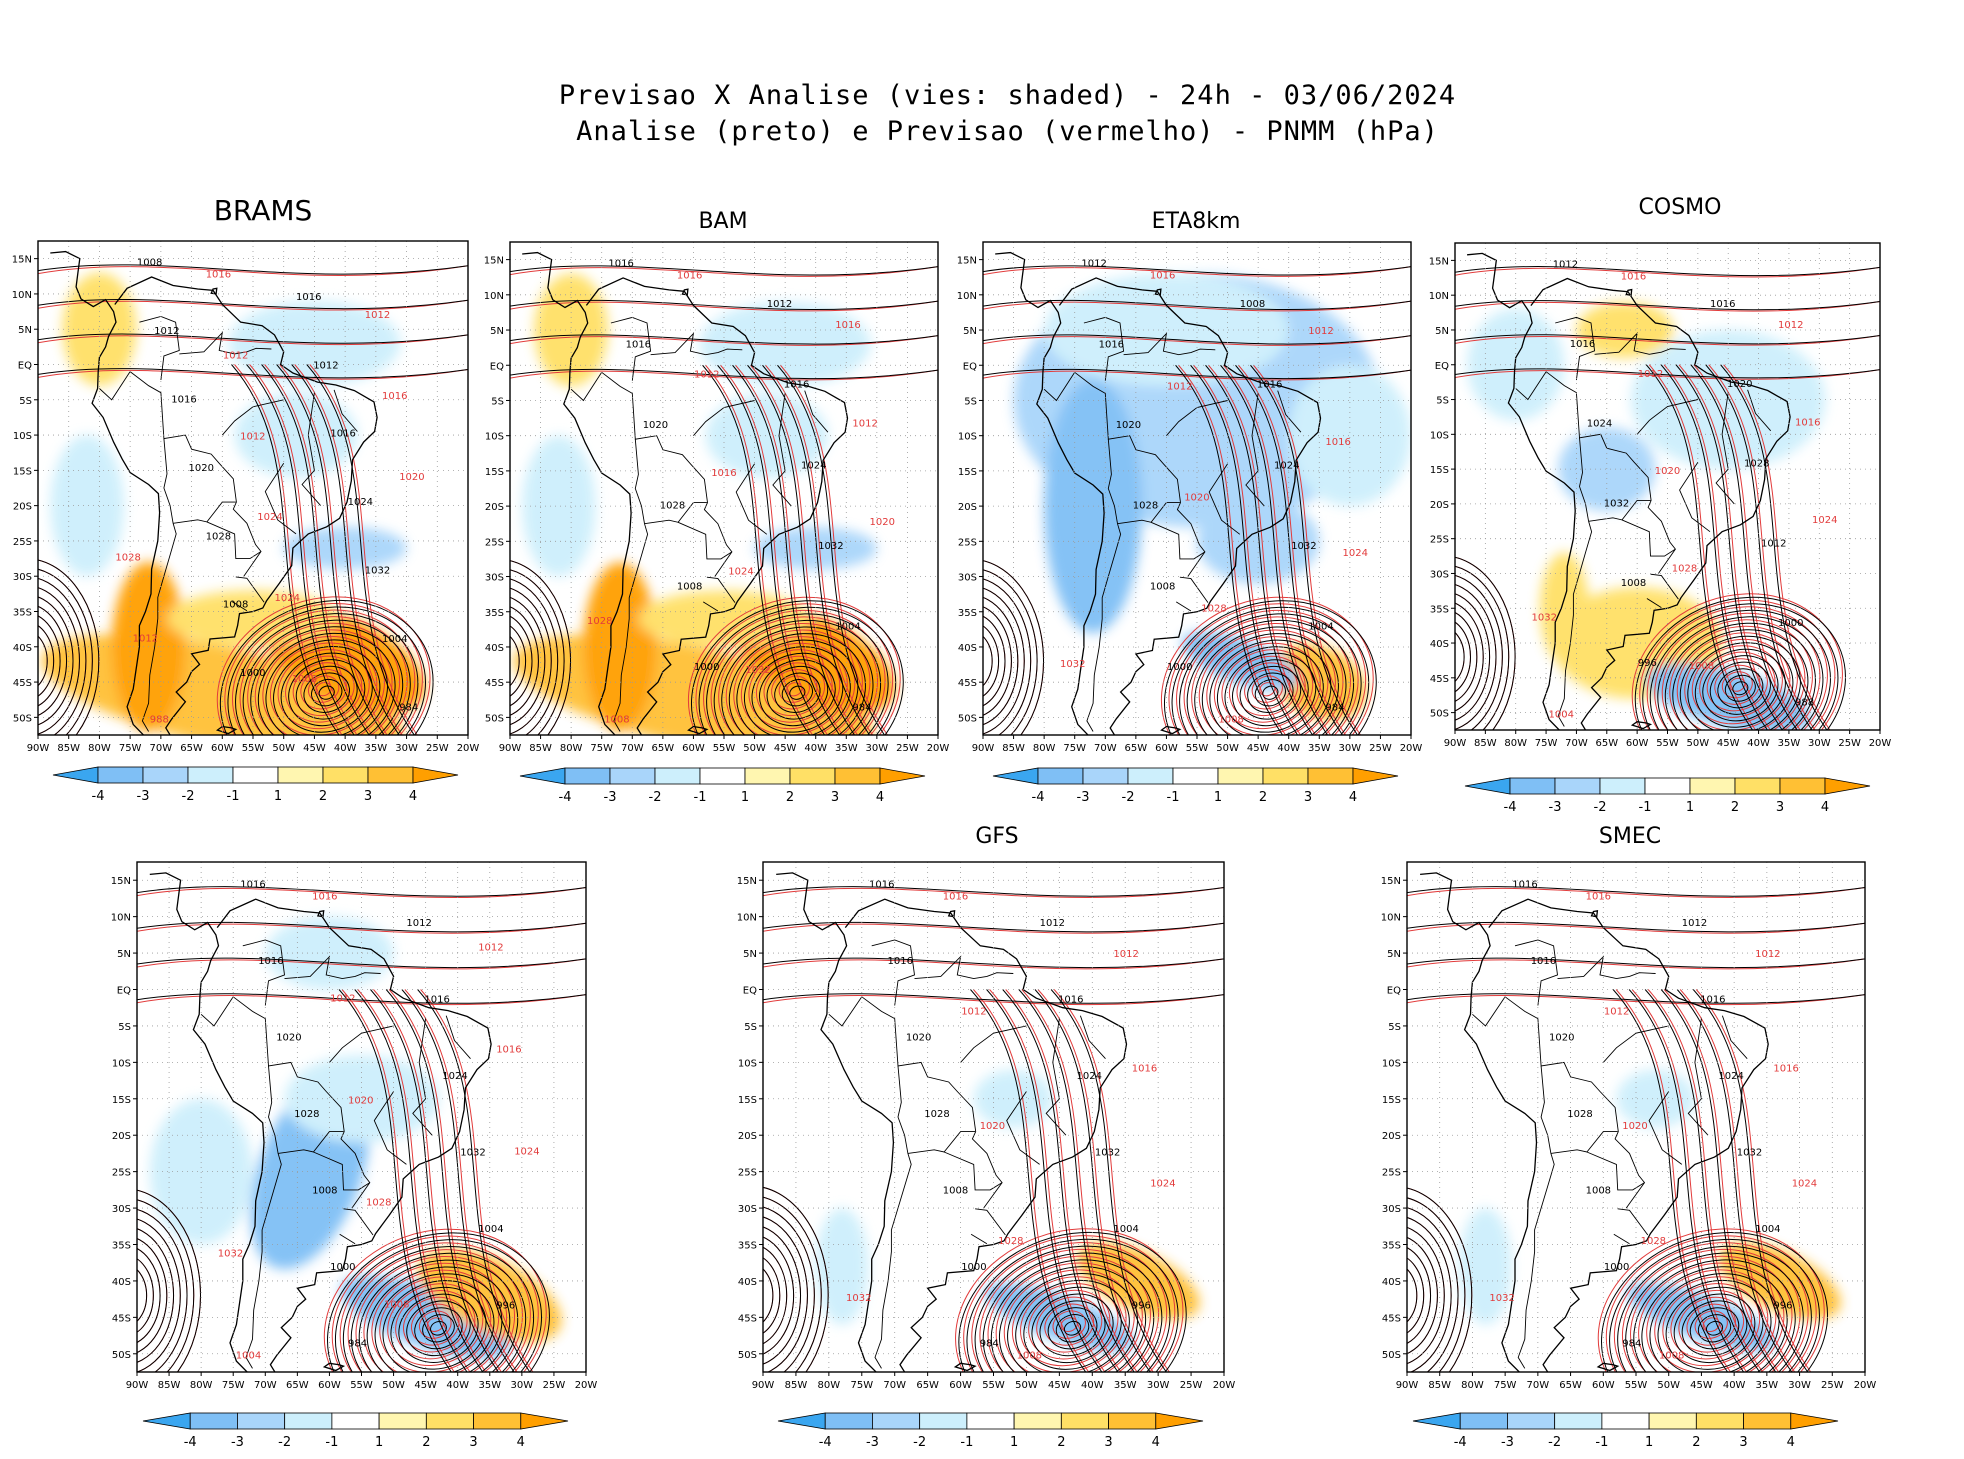 Image resolution: width=1964 pixels, height=1459 pixels. Describe the element at coordinates (297, 1385) in the screenshot. I see `lon-tick-label: 65W` at that location.